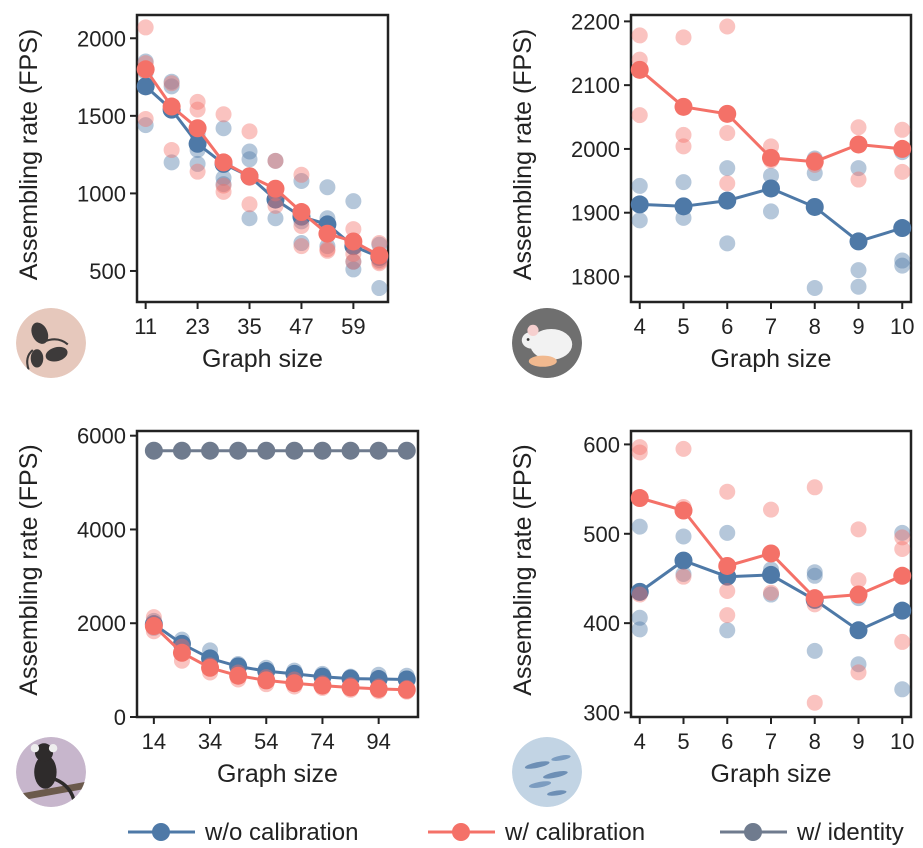 This screenshot has width=923, height=848. I want to click on marmoset-icon, so click(51, 772).